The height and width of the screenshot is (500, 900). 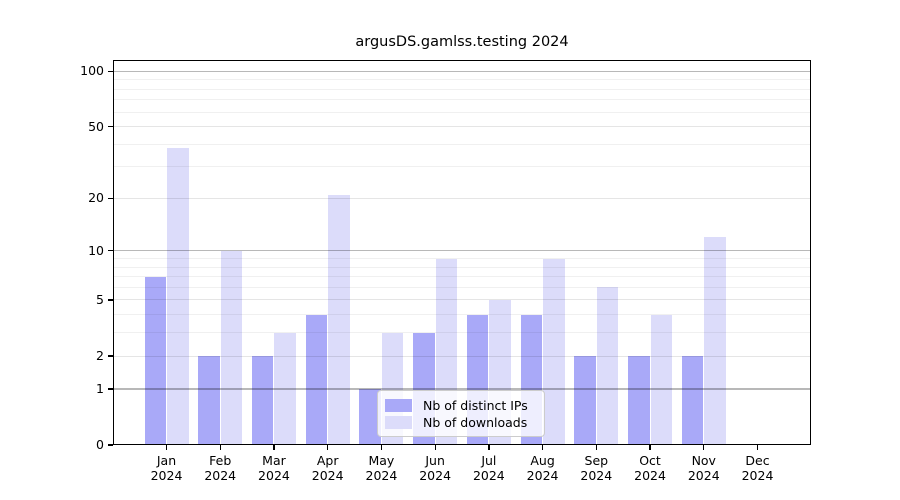 I want to click on x-tick-month: Oct, so click(x=650, y=460).